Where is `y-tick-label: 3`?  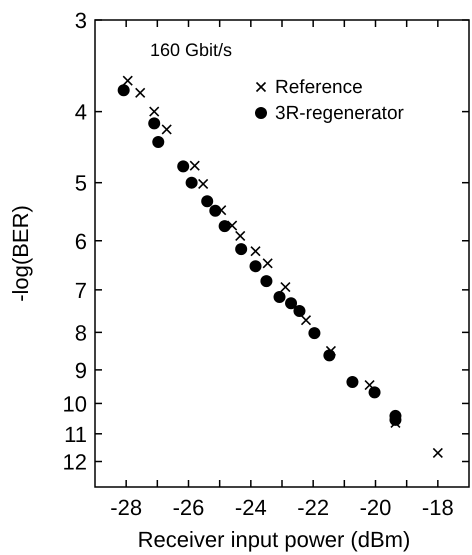
y-tick-label: 3 is located at coordinates (80, 20).